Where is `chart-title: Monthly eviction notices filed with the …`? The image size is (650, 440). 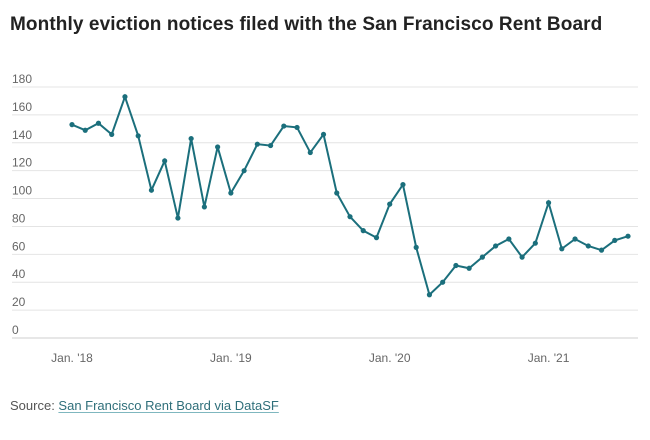
chart-title: Monthly eviction notices filed with the … is located at coordinates (306, 24).